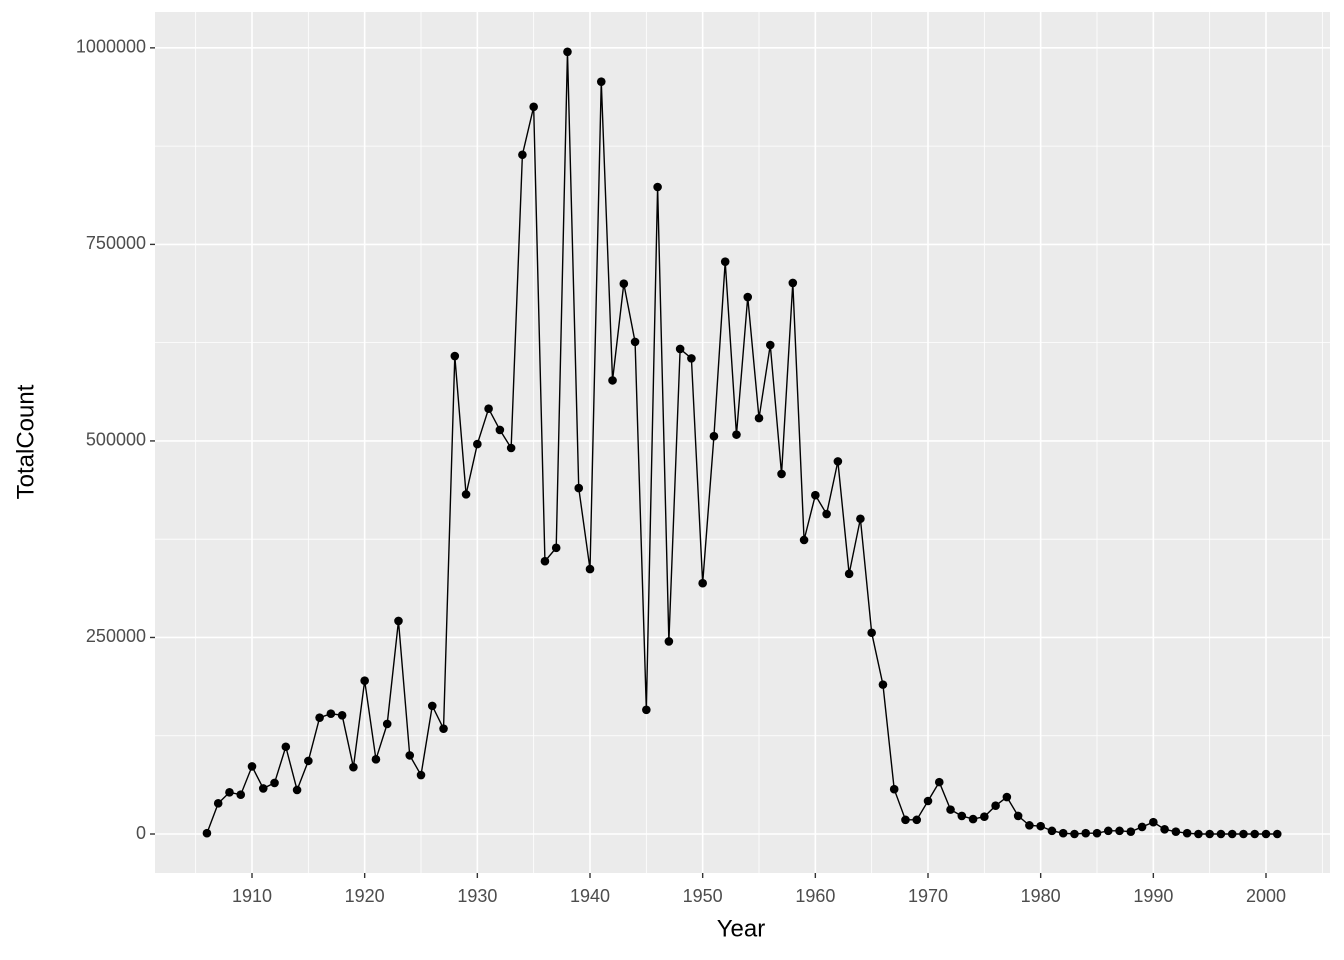 This screenshot has width=1344, height=960. Describe the element at coordinates (116, 440) in the screenshot. I see `y-tick-label: 500000` at that location.